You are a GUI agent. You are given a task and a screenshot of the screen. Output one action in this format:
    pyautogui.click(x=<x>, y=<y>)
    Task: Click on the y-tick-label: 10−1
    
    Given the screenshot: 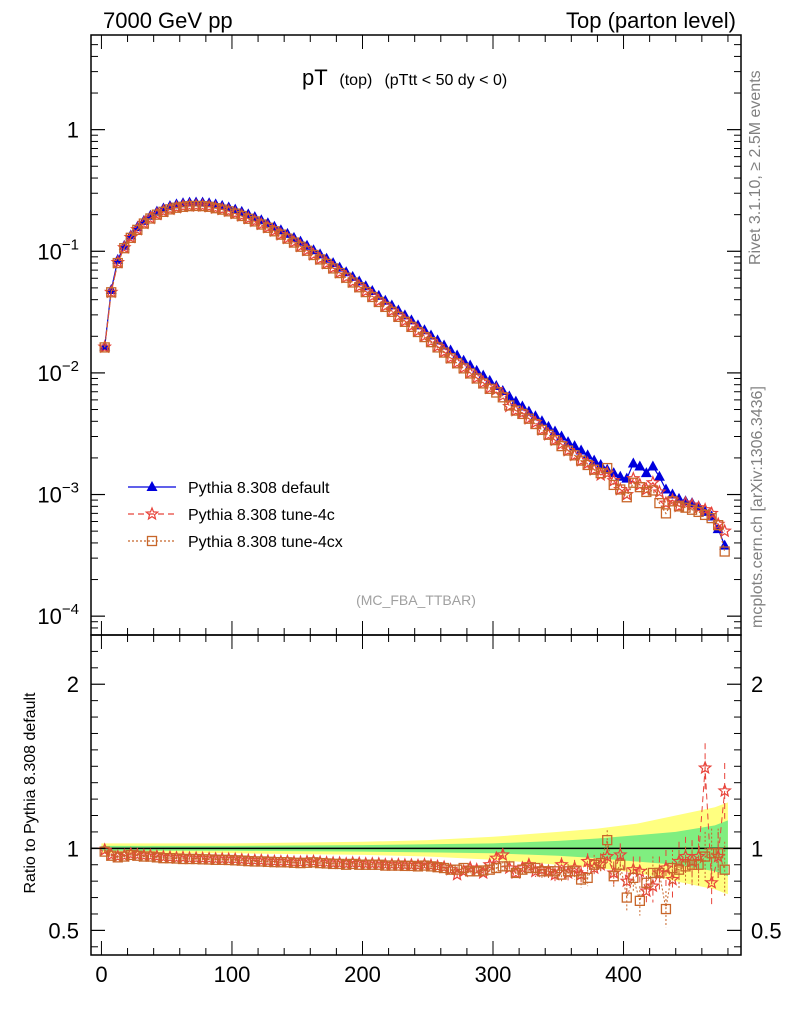 What is the action you would take?
    pyautogui.click(x=58, y=250)
    